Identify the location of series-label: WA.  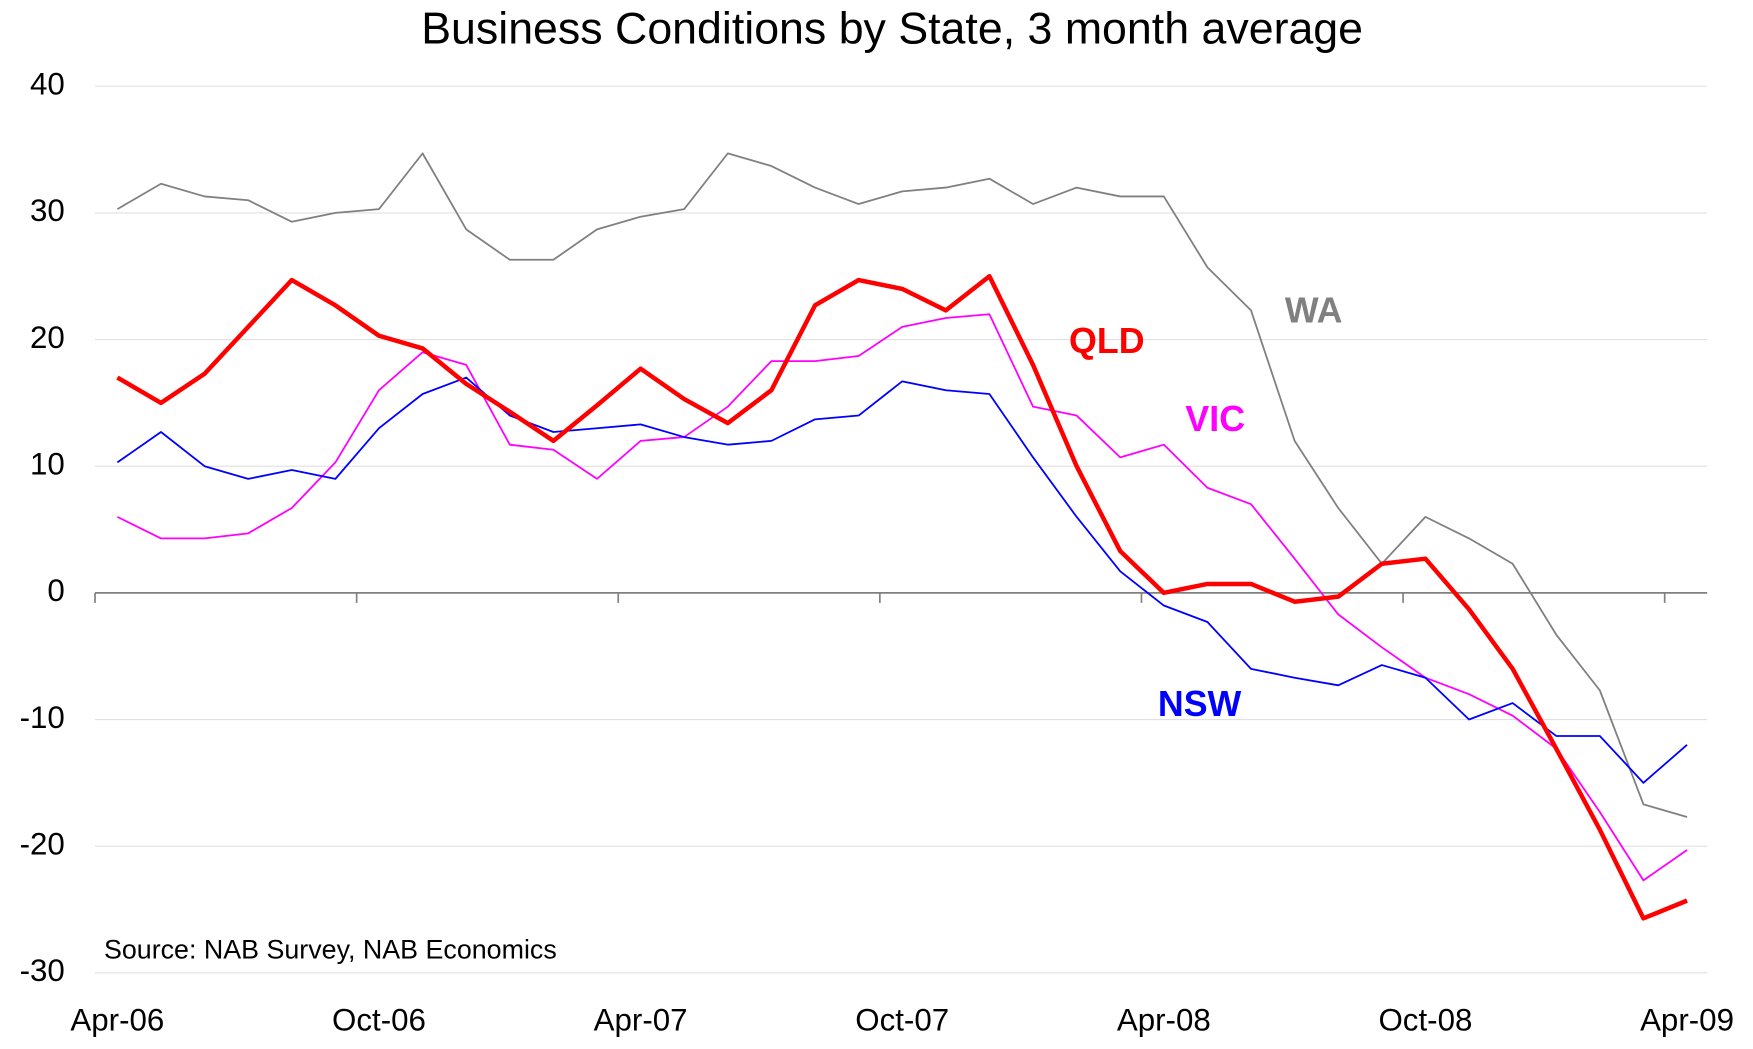
(1314, 311).